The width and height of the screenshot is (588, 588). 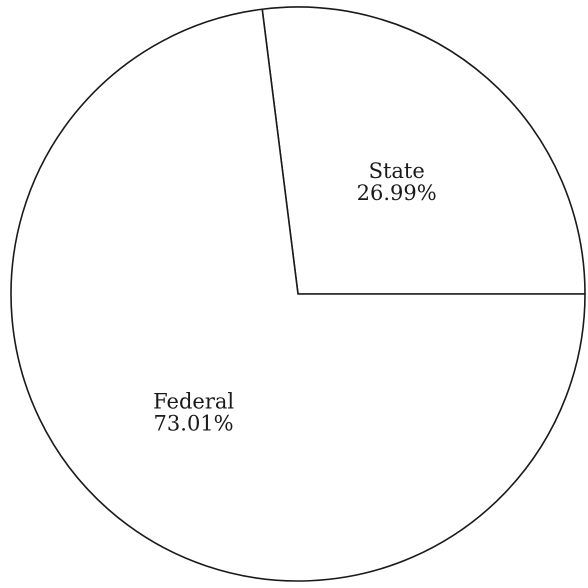 I want to click on slice-label-name: Federal, so click(x=193, y=401).